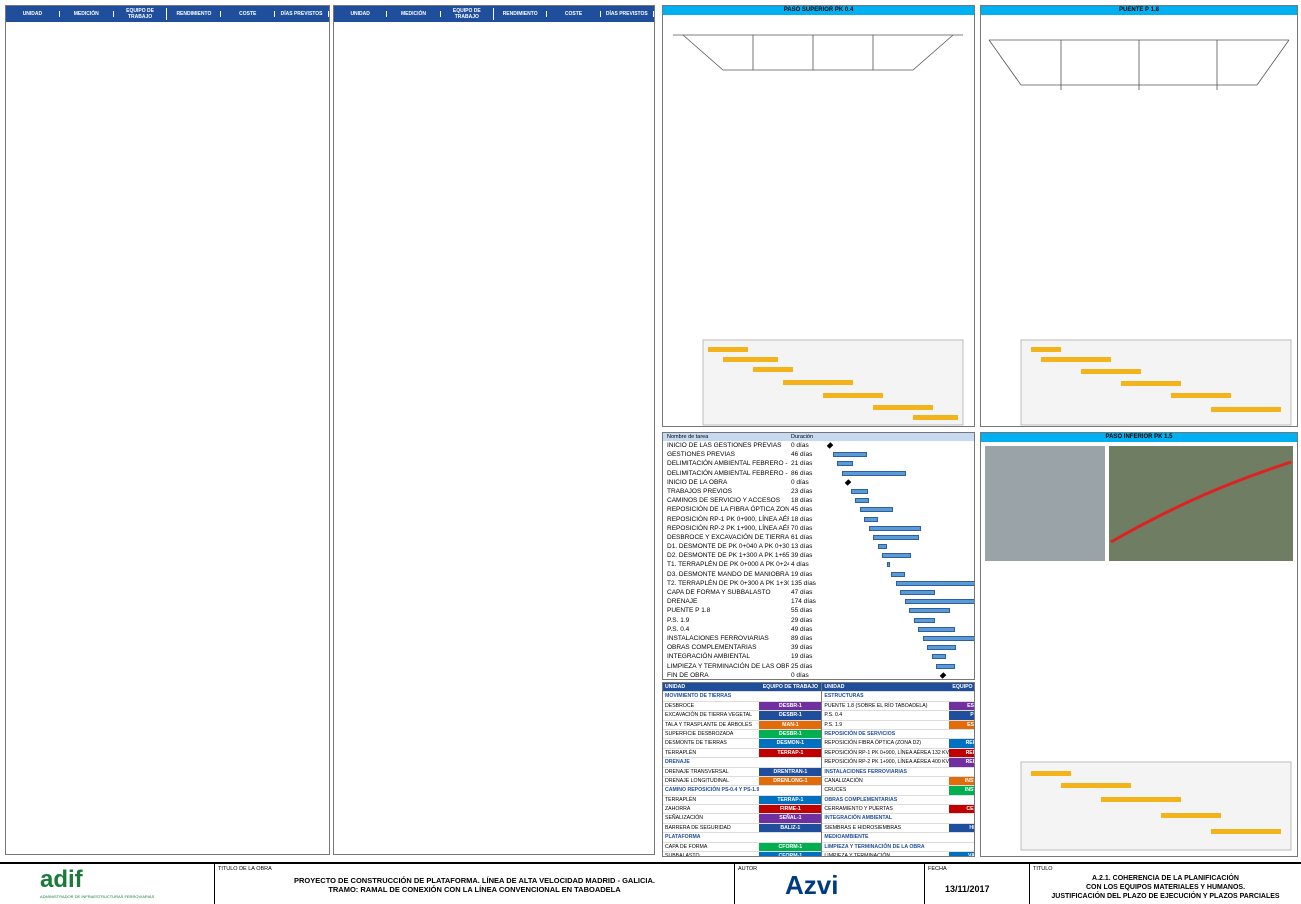 This screenshot has height=904, width=1301. I want to click on unit: DRENAJE TRANSVERSAL, so click(697, 771).